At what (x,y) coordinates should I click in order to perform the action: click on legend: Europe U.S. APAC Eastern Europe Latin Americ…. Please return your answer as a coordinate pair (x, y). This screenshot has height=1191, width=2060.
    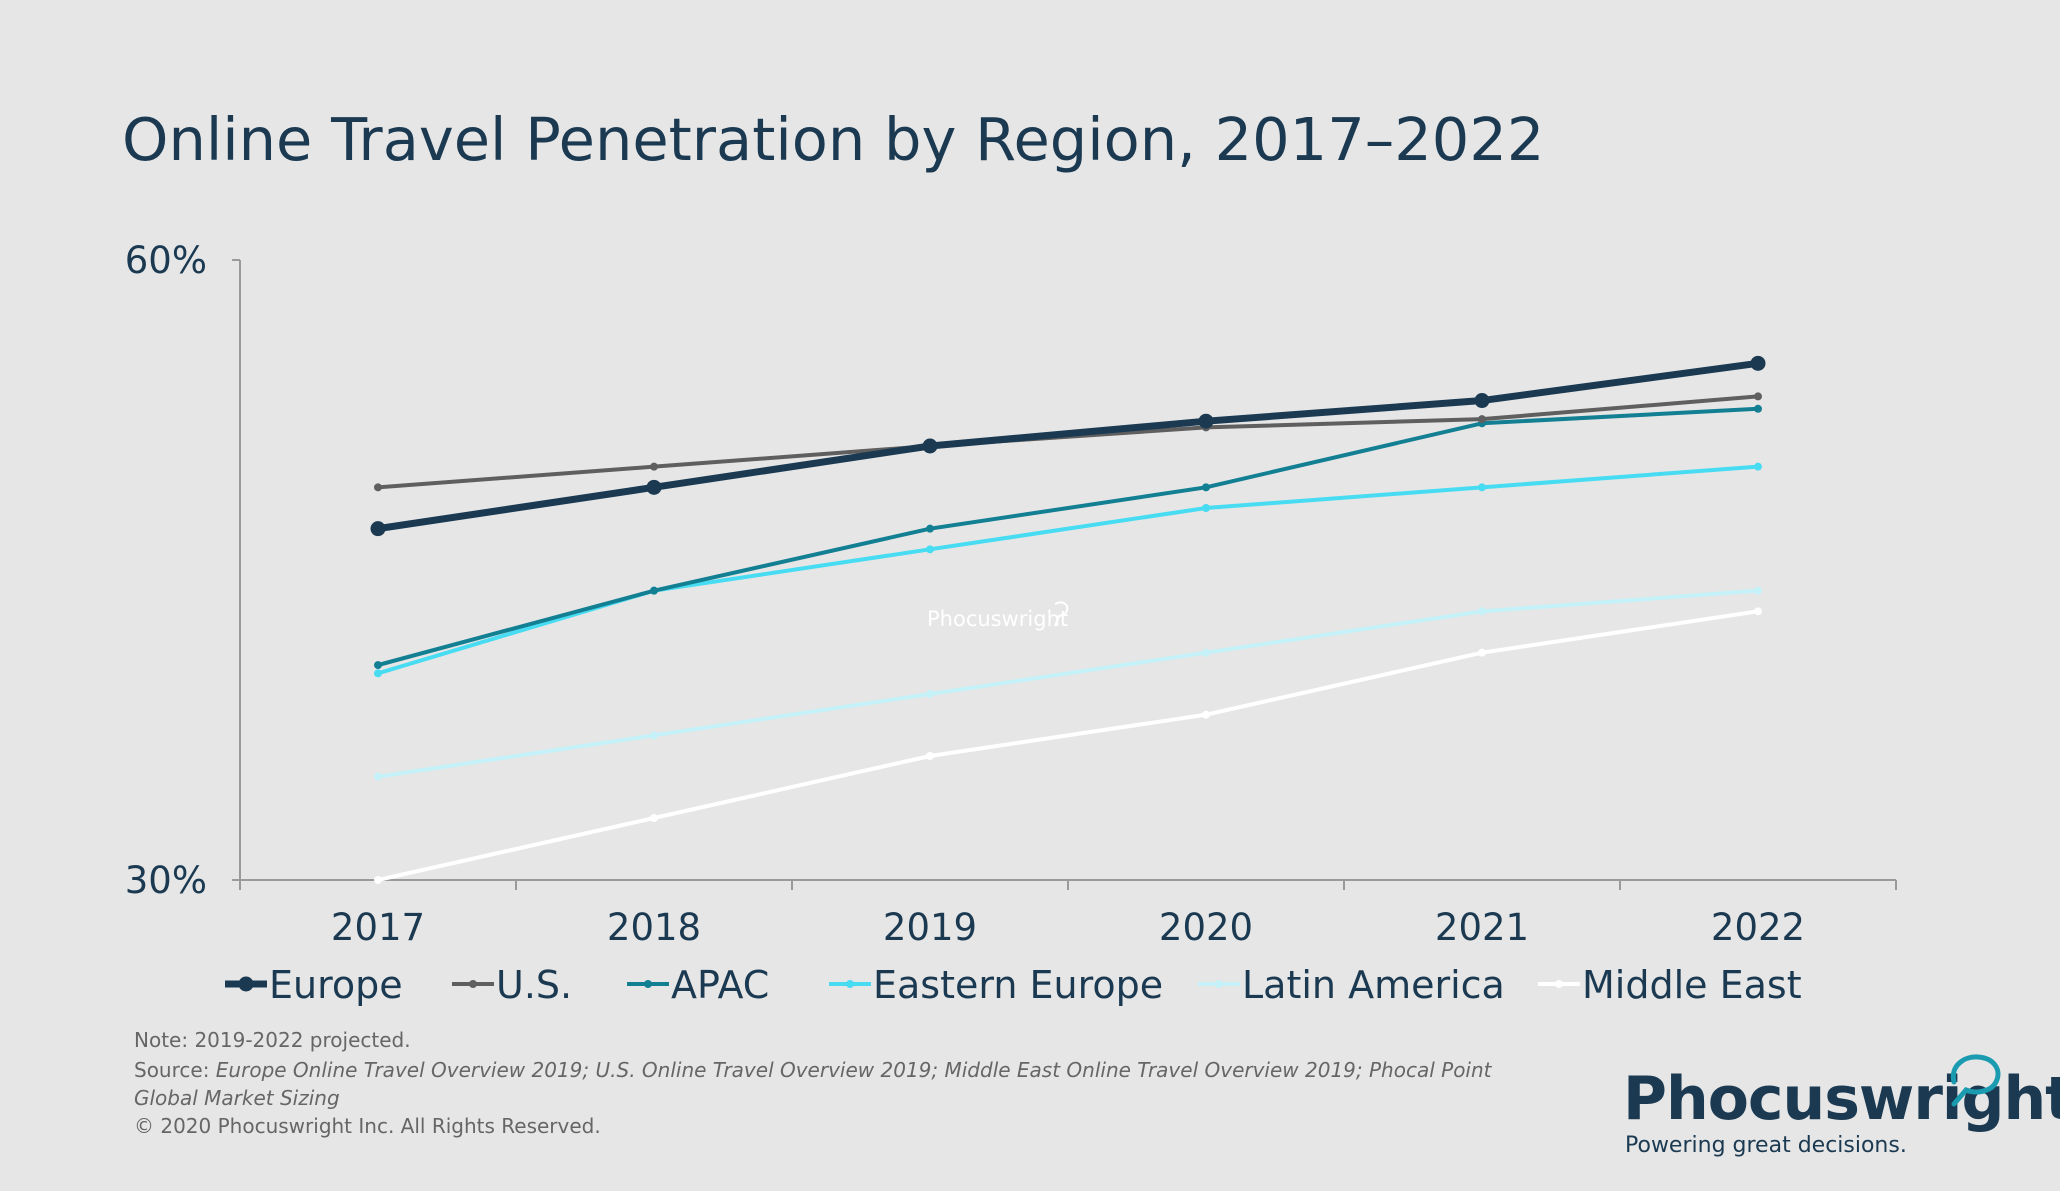
    Looking at the image, I should click on (1013, 985).